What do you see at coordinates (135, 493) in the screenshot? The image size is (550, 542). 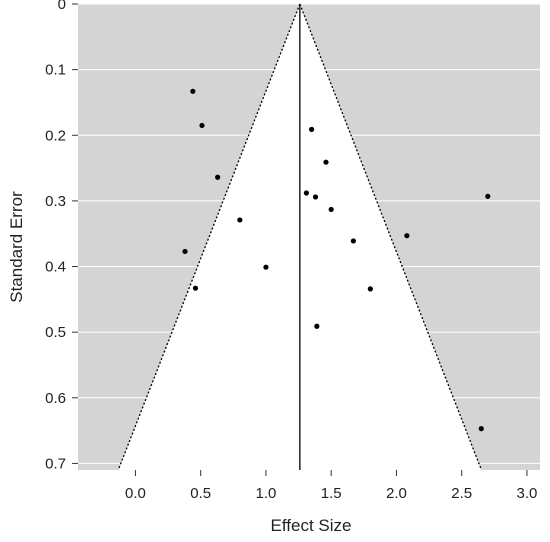 I see `x-tick-label-0: 0.0` at bounding box center [135, 493].